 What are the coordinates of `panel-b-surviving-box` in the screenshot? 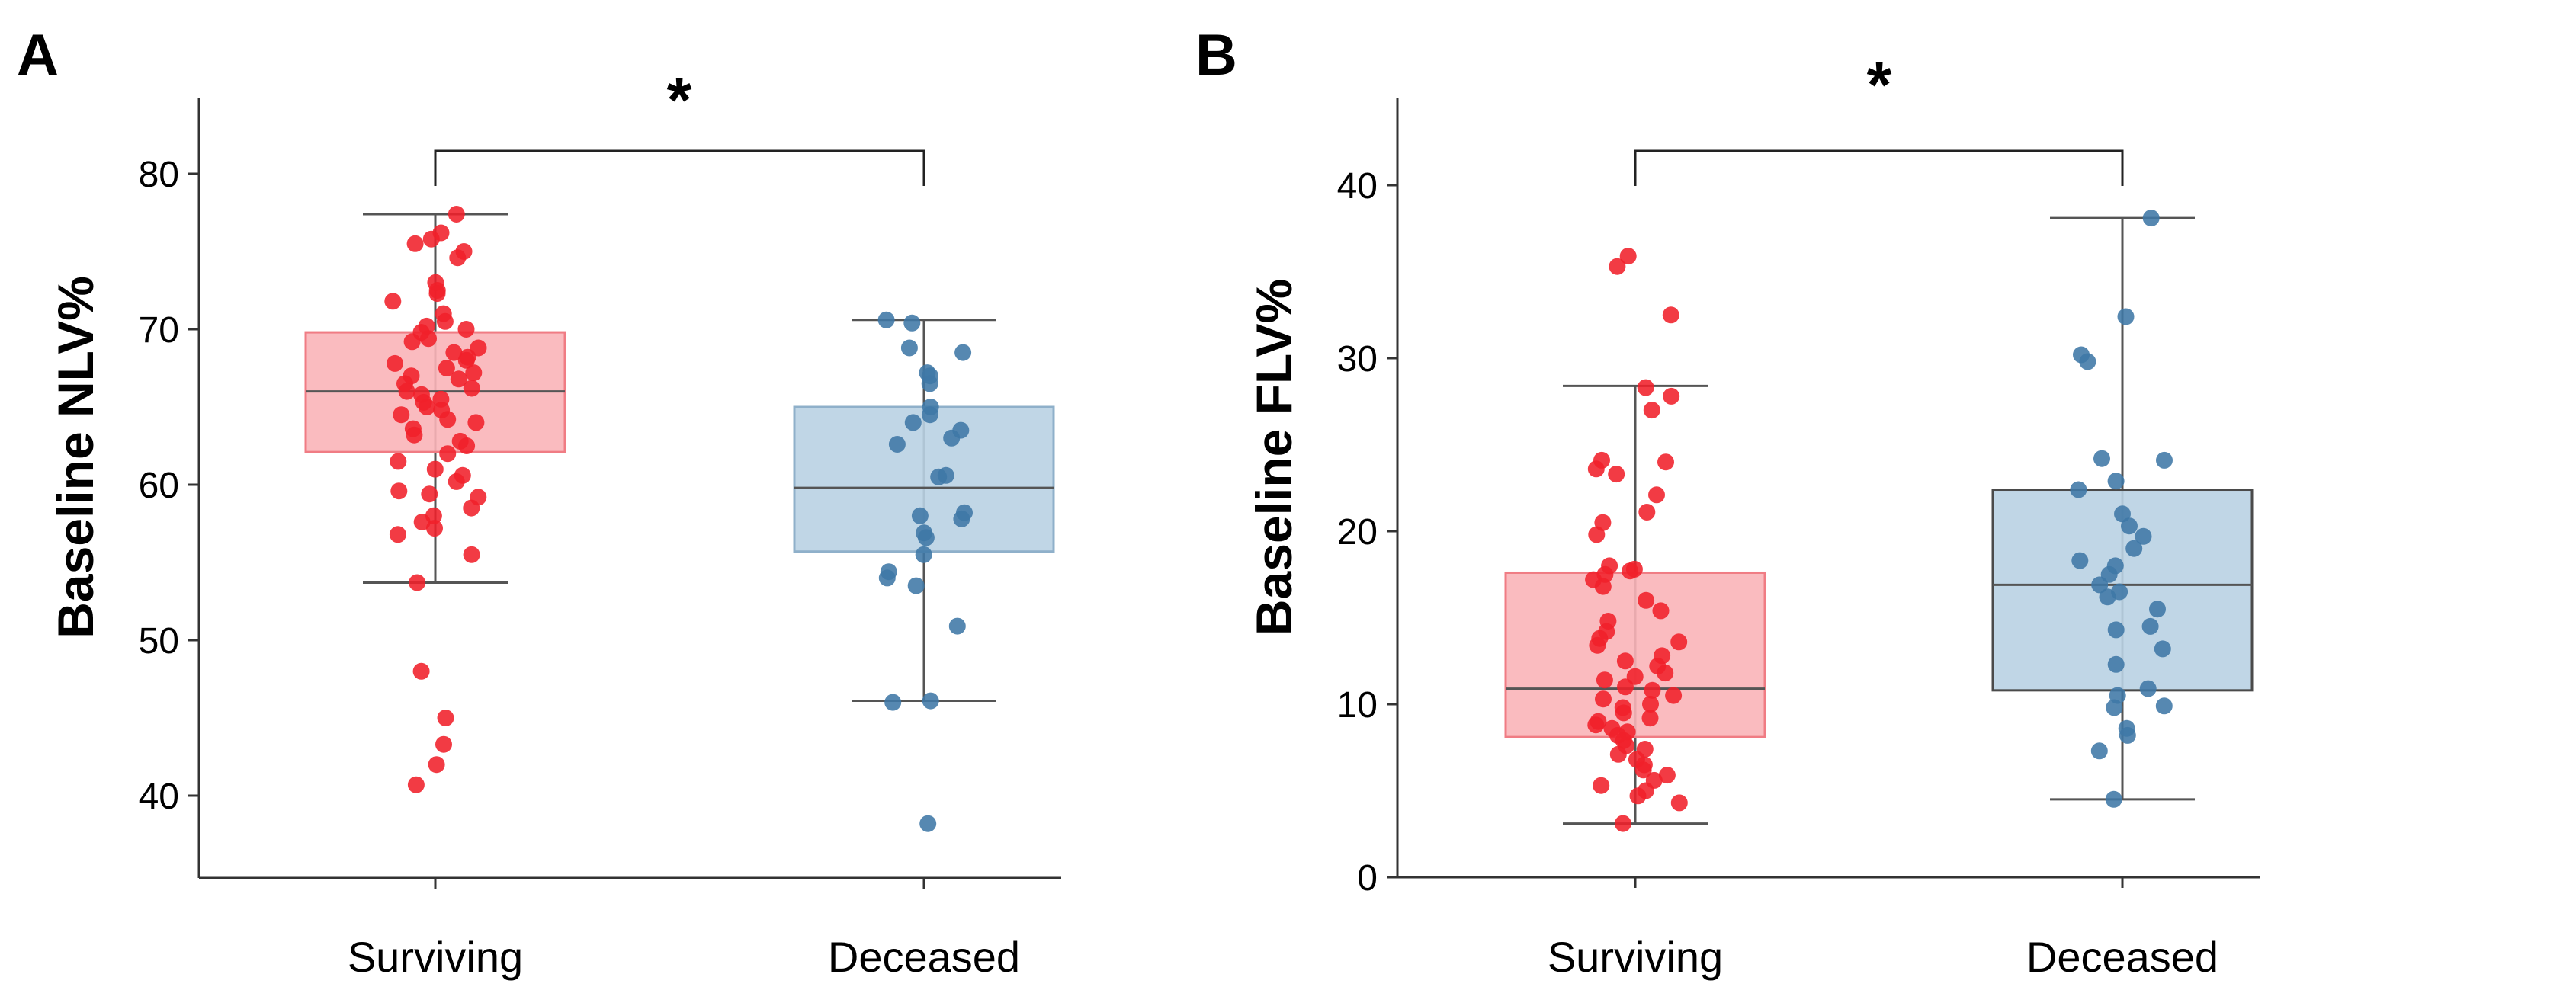 It's located at (1635, 655).